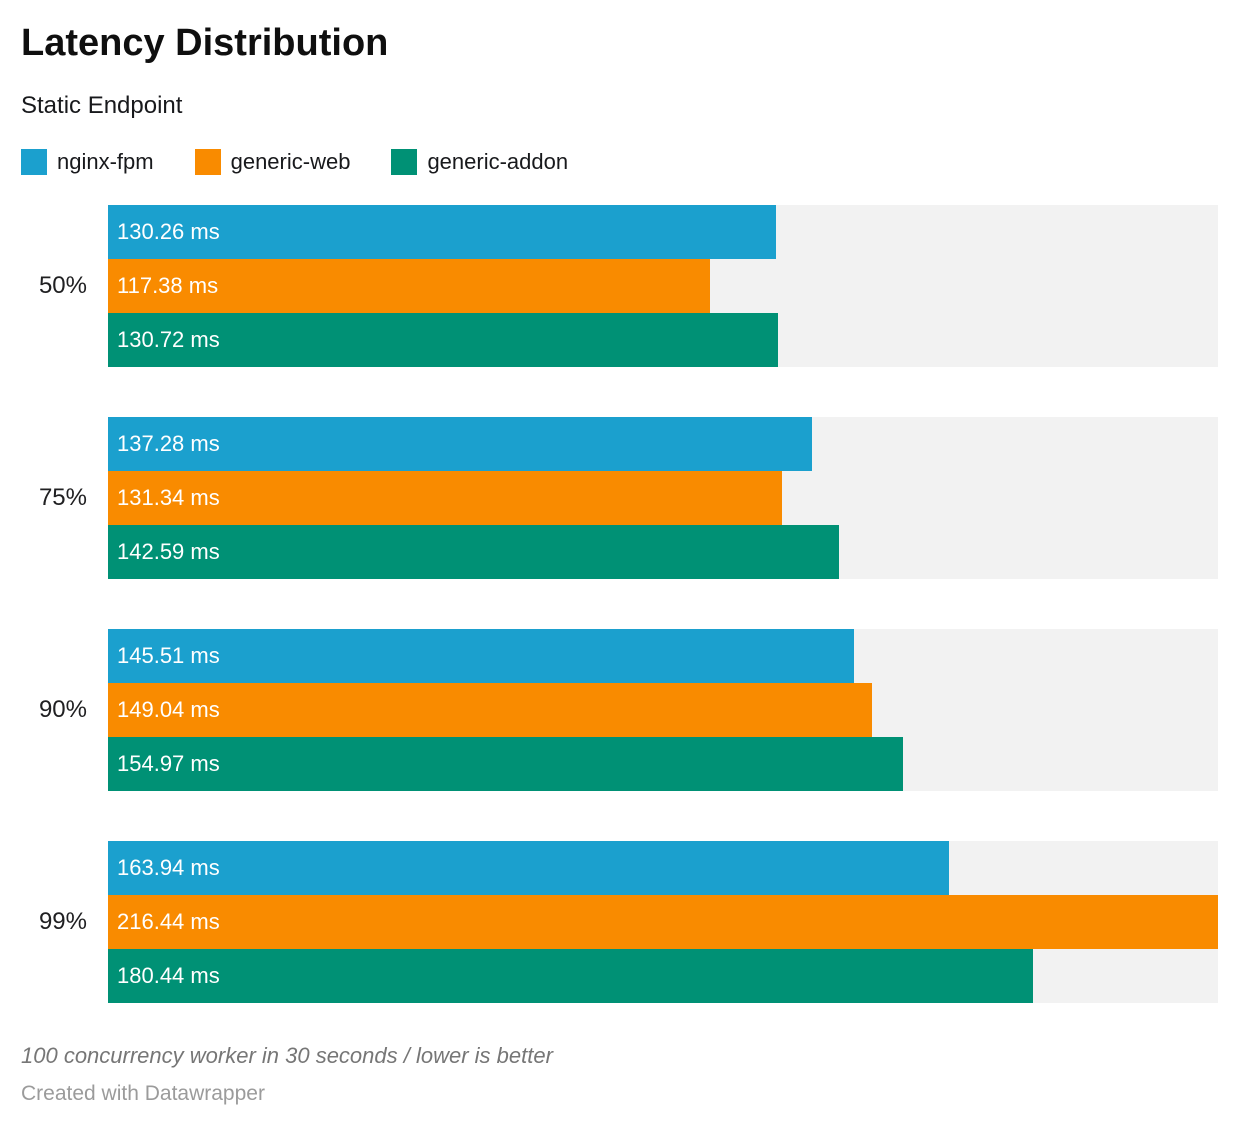 Image resolution: width=1240 pixels, height=1126 pixels. I want to click on bar-group-90: 90% 145.51 ms 149.04 ms 154.97 ms, so click(619, 710).